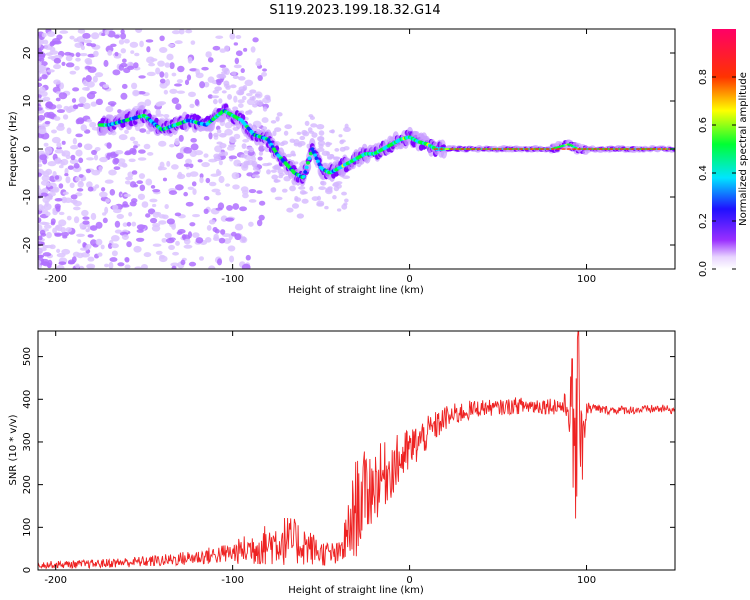 The image size is (750, 600). Describe the element at coordinates (586, 580) in the screenshot. I see `snr-x-tick-label: 100` at that location.